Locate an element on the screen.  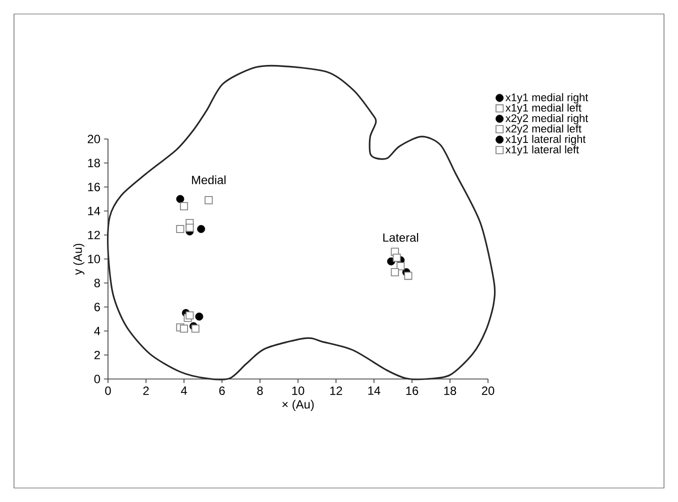
y-tick-label: 12 is located at coordinates (94, 235).